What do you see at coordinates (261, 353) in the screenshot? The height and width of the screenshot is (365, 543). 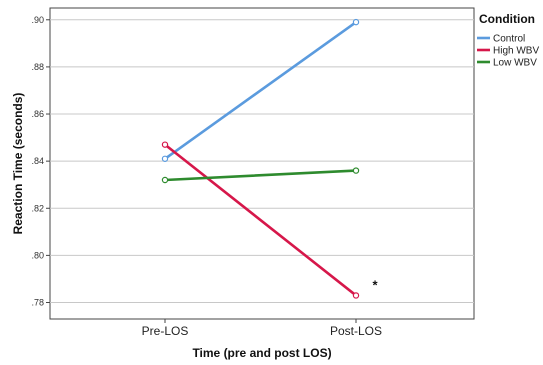 I see `x-axis-title: Time (pre and post LOS)` at bounding box center [261, 353].